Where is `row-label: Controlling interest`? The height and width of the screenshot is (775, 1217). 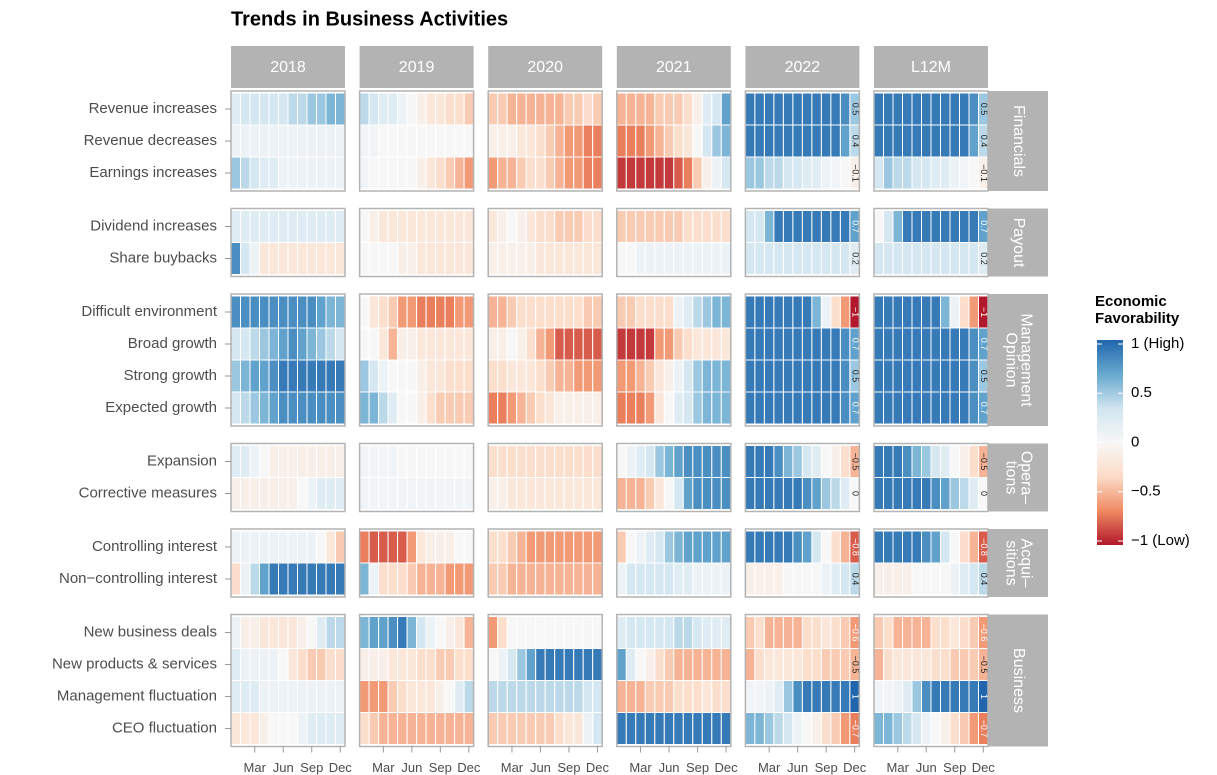
row-label: Controlling interest is located at coordinates (155, 546).